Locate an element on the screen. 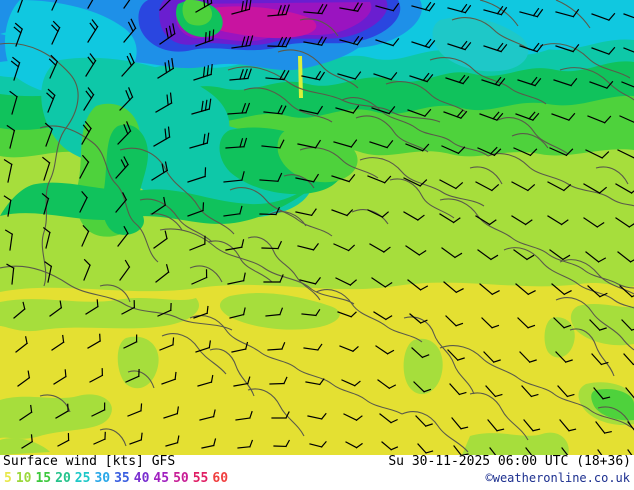  fill-south-green-lobe2 is located at coordinates (279, 311).